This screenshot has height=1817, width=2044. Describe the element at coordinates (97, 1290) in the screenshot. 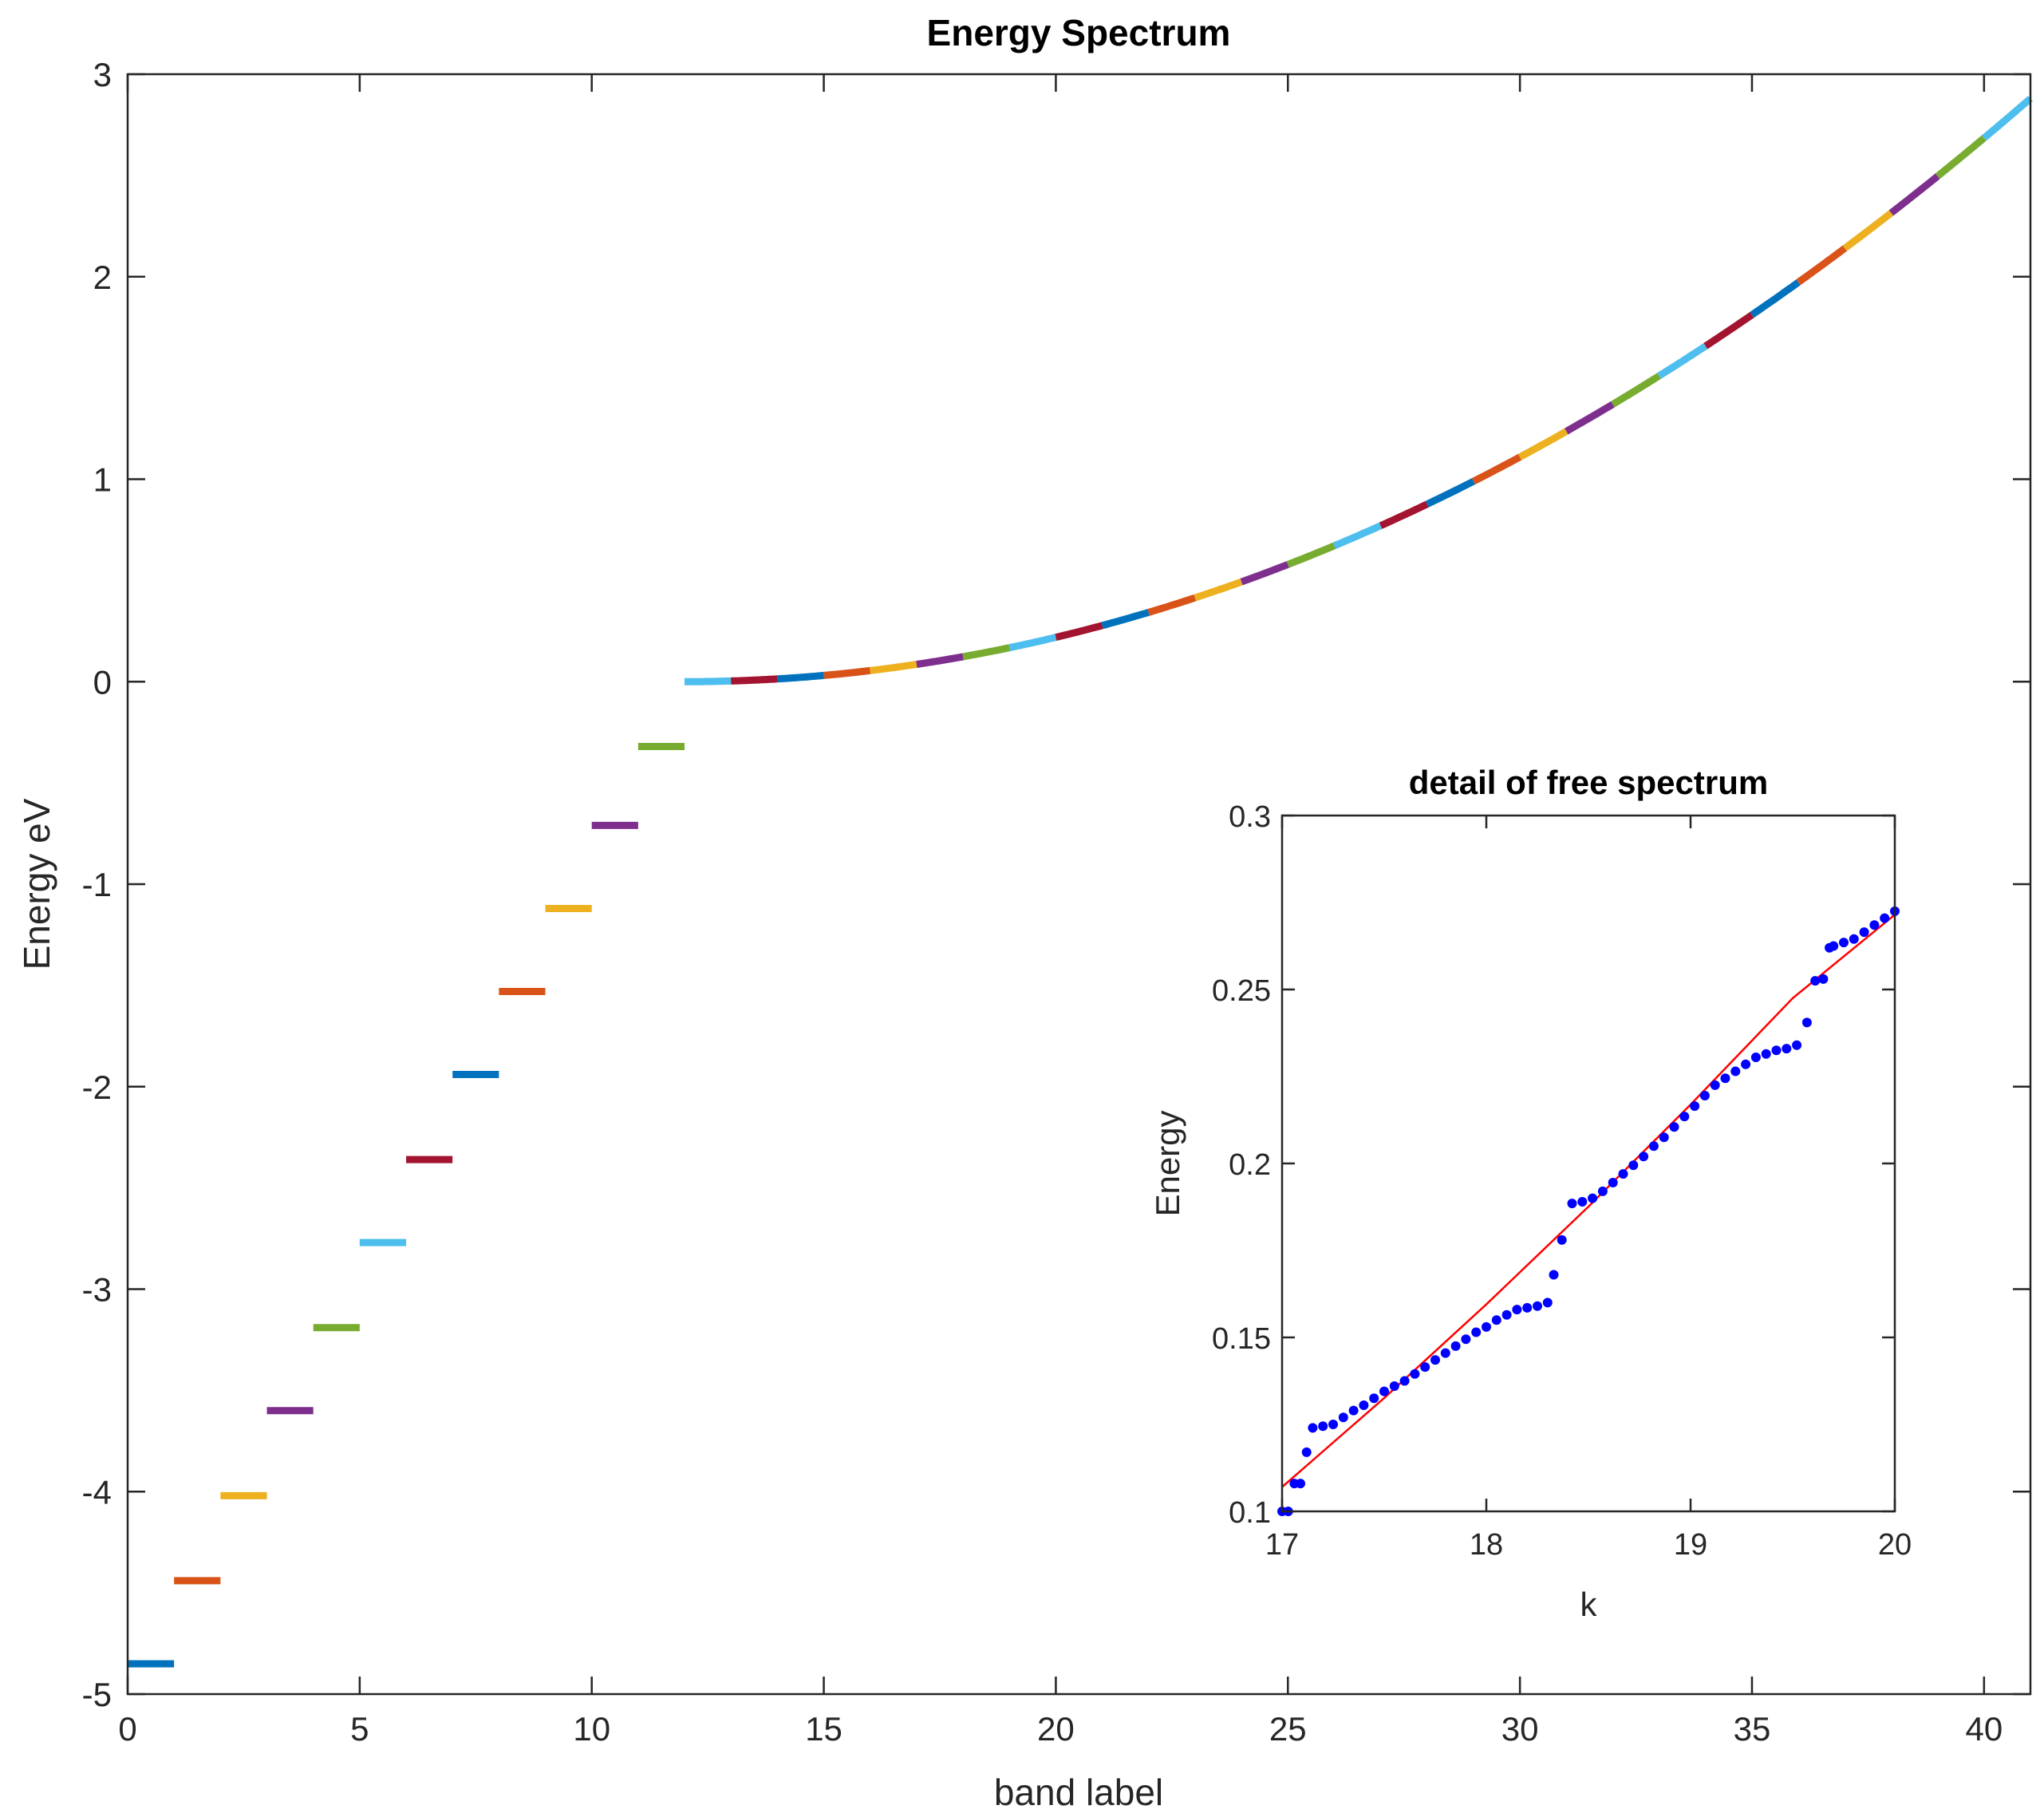

I see `main-y-tick-label: -3` at that location.